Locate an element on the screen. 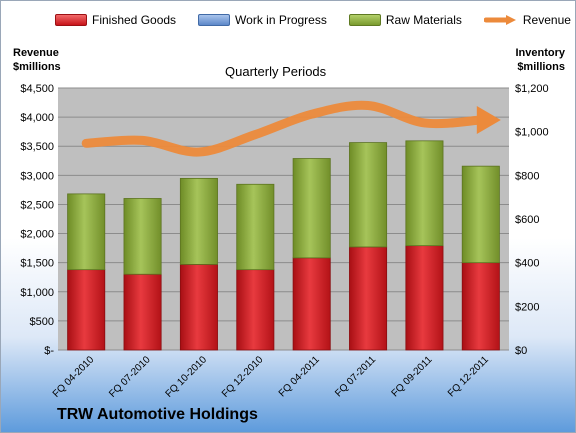 This screenshot has height=433, width=576. raw-materials-swatch is located at coordinates (364, 20).